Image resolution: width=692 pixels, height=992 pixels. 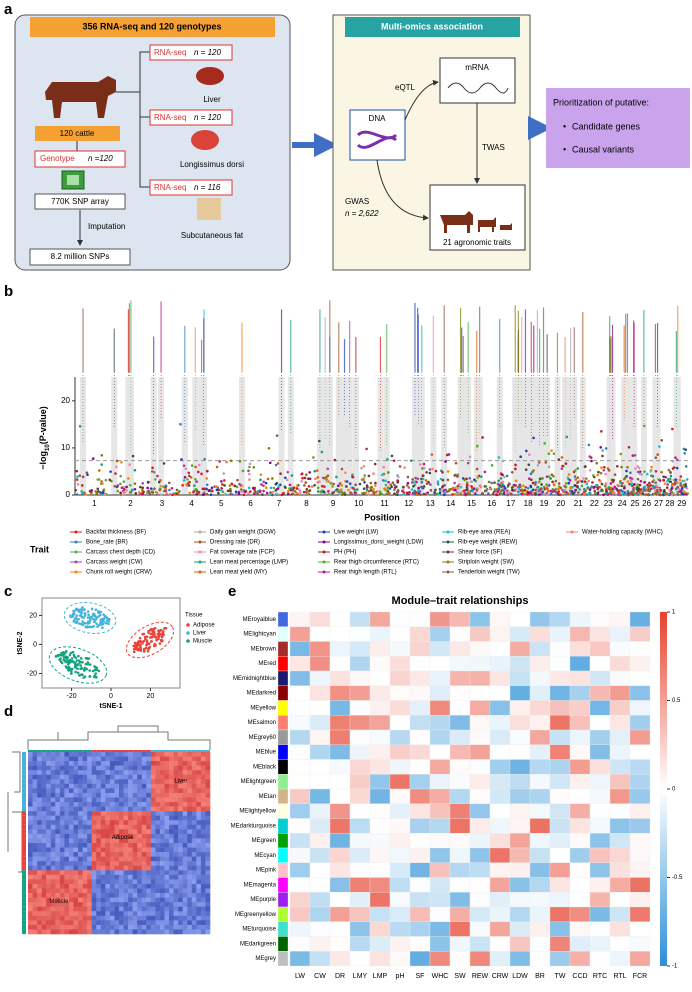 I want to click on colorbar-label: 1, so click(x=674, y=613).